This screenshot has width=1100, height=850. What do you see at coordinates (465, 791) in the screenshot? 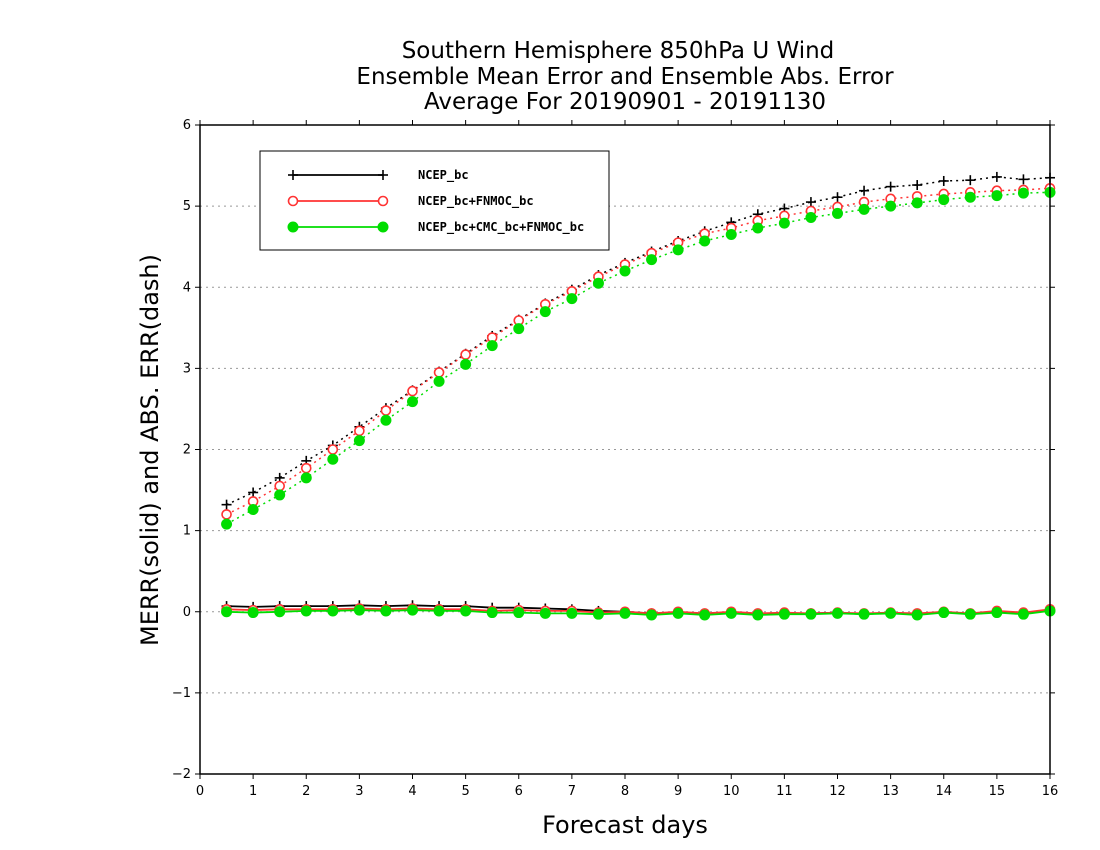
I see `x-tick-label: 5` at bounding box center [465, 791].